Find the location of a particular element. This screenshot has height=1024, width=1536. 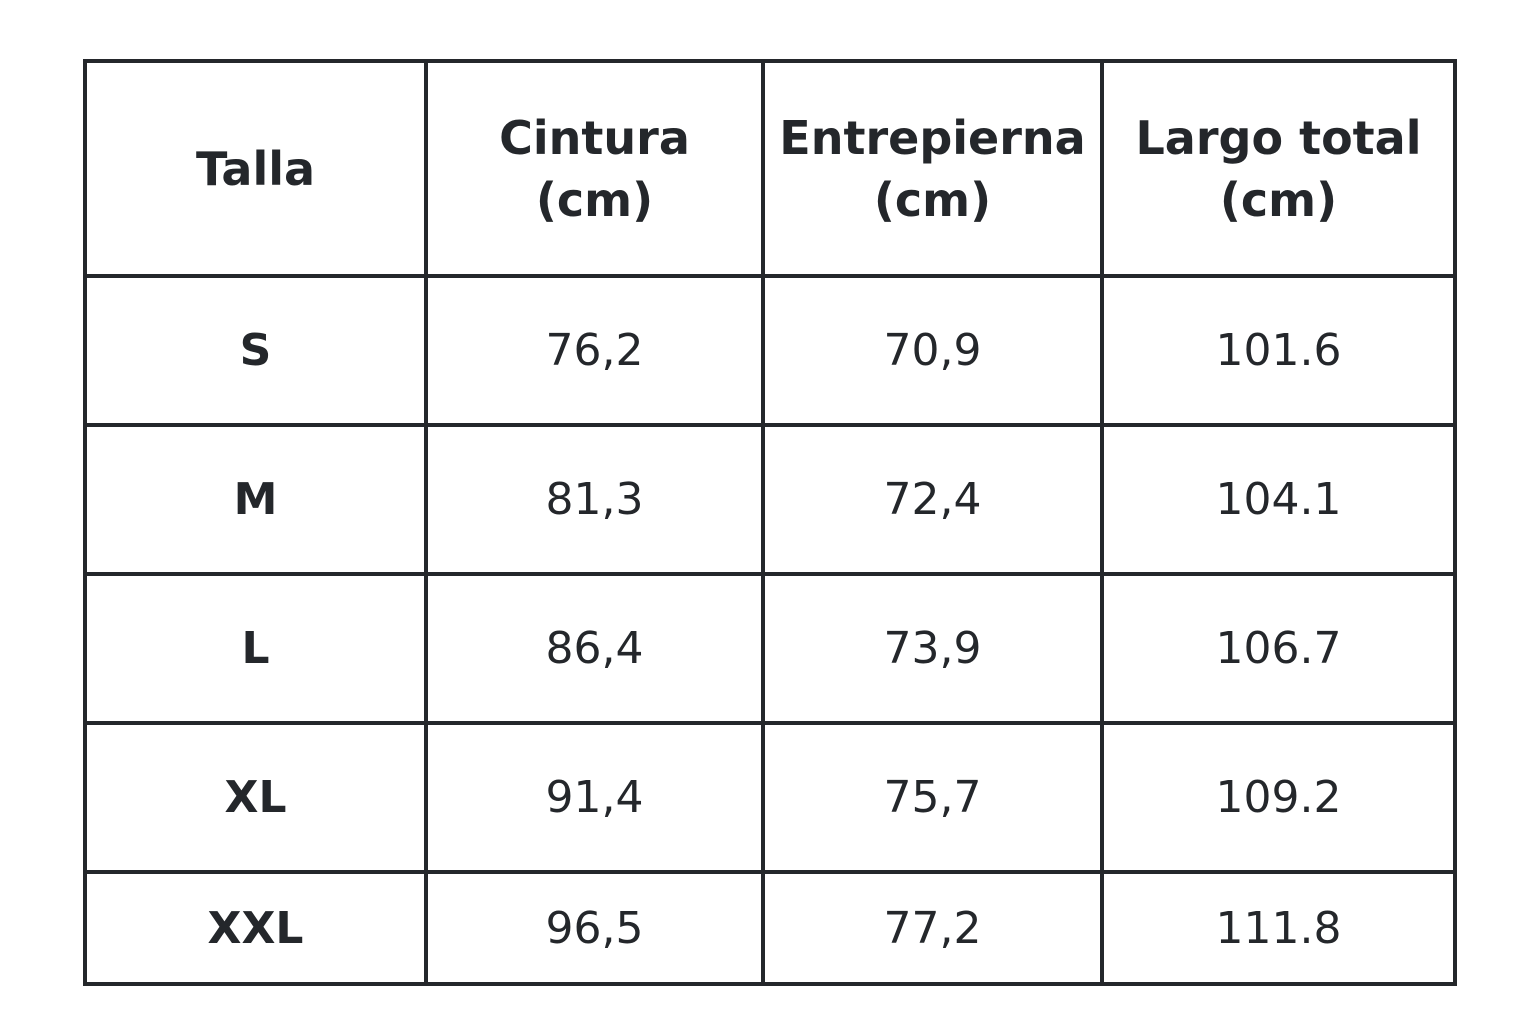

value-cell: 104.1 is located at coordinates (1278, 499).